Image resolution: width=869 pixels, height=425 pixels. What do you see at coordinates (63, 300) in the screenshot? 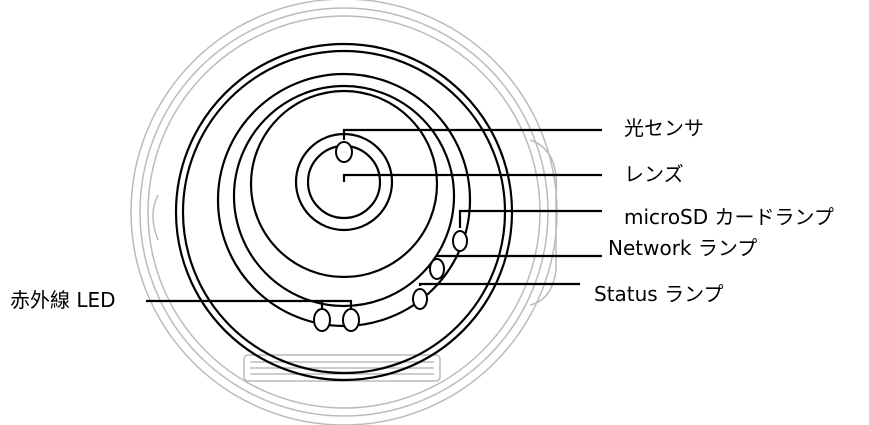
I see `label-ir-led: 赤外線 LED` at bounding box center [63, 300].